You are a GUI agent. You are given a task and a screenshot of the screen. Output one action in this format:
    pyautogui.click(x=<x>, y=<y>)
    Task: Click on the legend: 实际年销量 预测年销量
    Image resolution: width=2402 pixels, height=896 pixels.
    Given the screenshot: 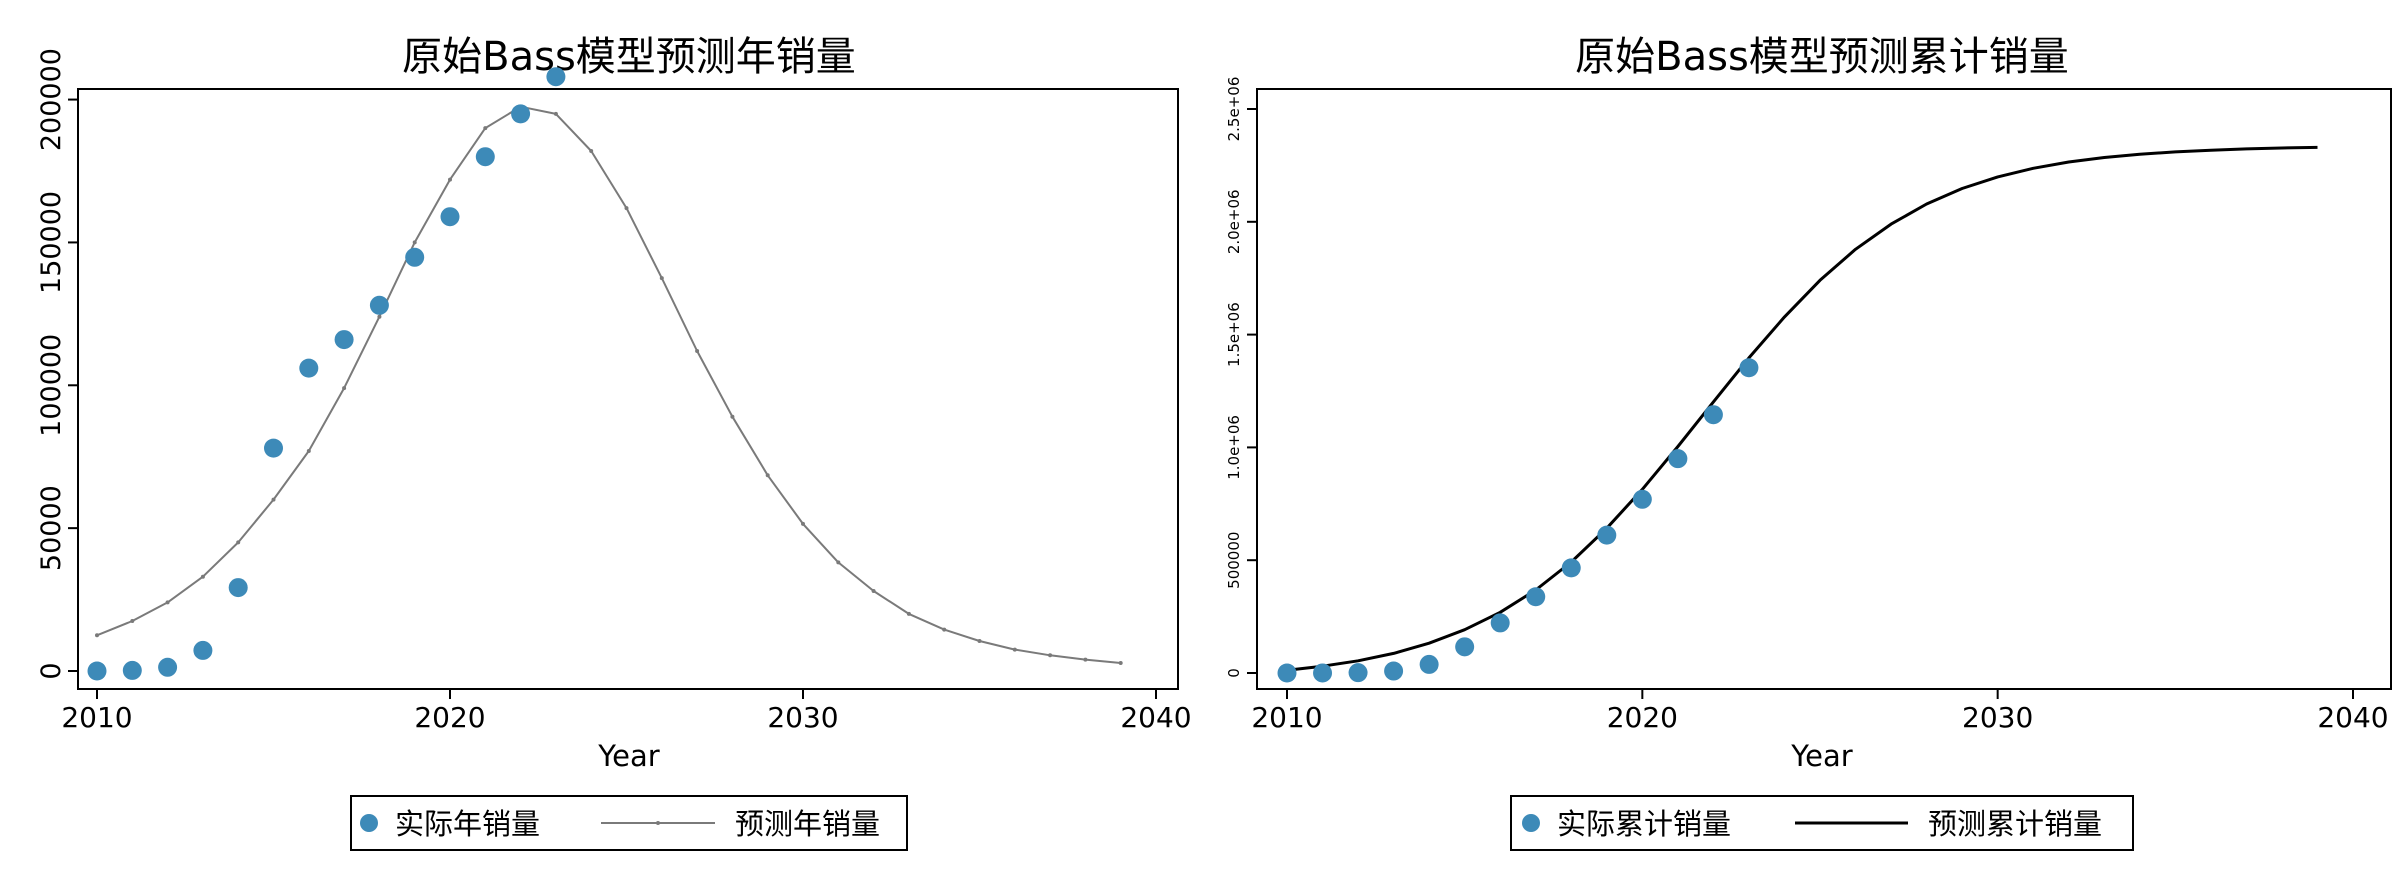 What is the action you would take?
    pyautogui.click(x=629, y=823)
    